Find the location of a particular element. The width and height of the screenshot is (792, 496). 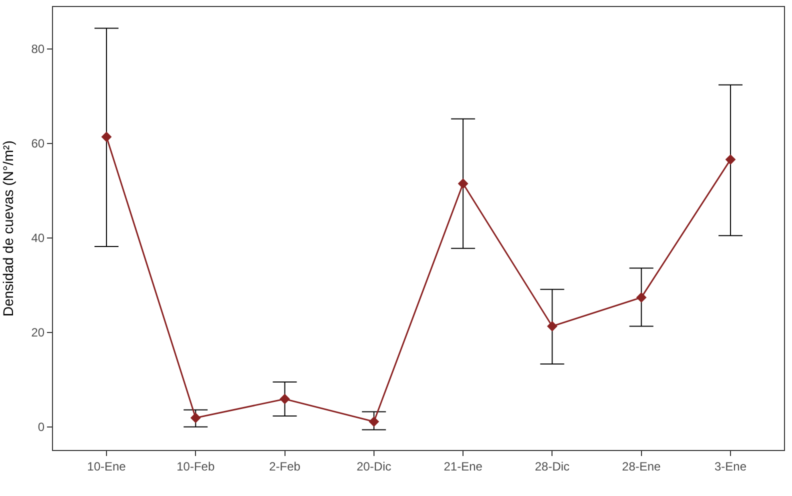

y-tick-label: 80 is located at coordinates (38, 49).